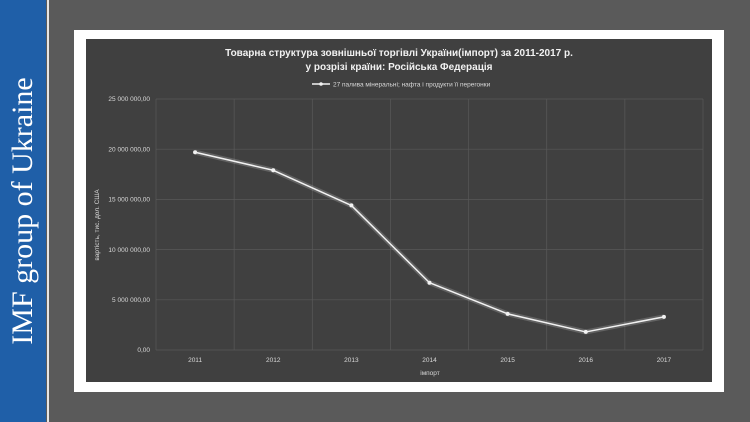 The image size is (750, 422). What do you see at coordinates (131, 300) in the screenshot?
I see `y-tick-label: 5 000 000,00` at bounding box center [131, 300].